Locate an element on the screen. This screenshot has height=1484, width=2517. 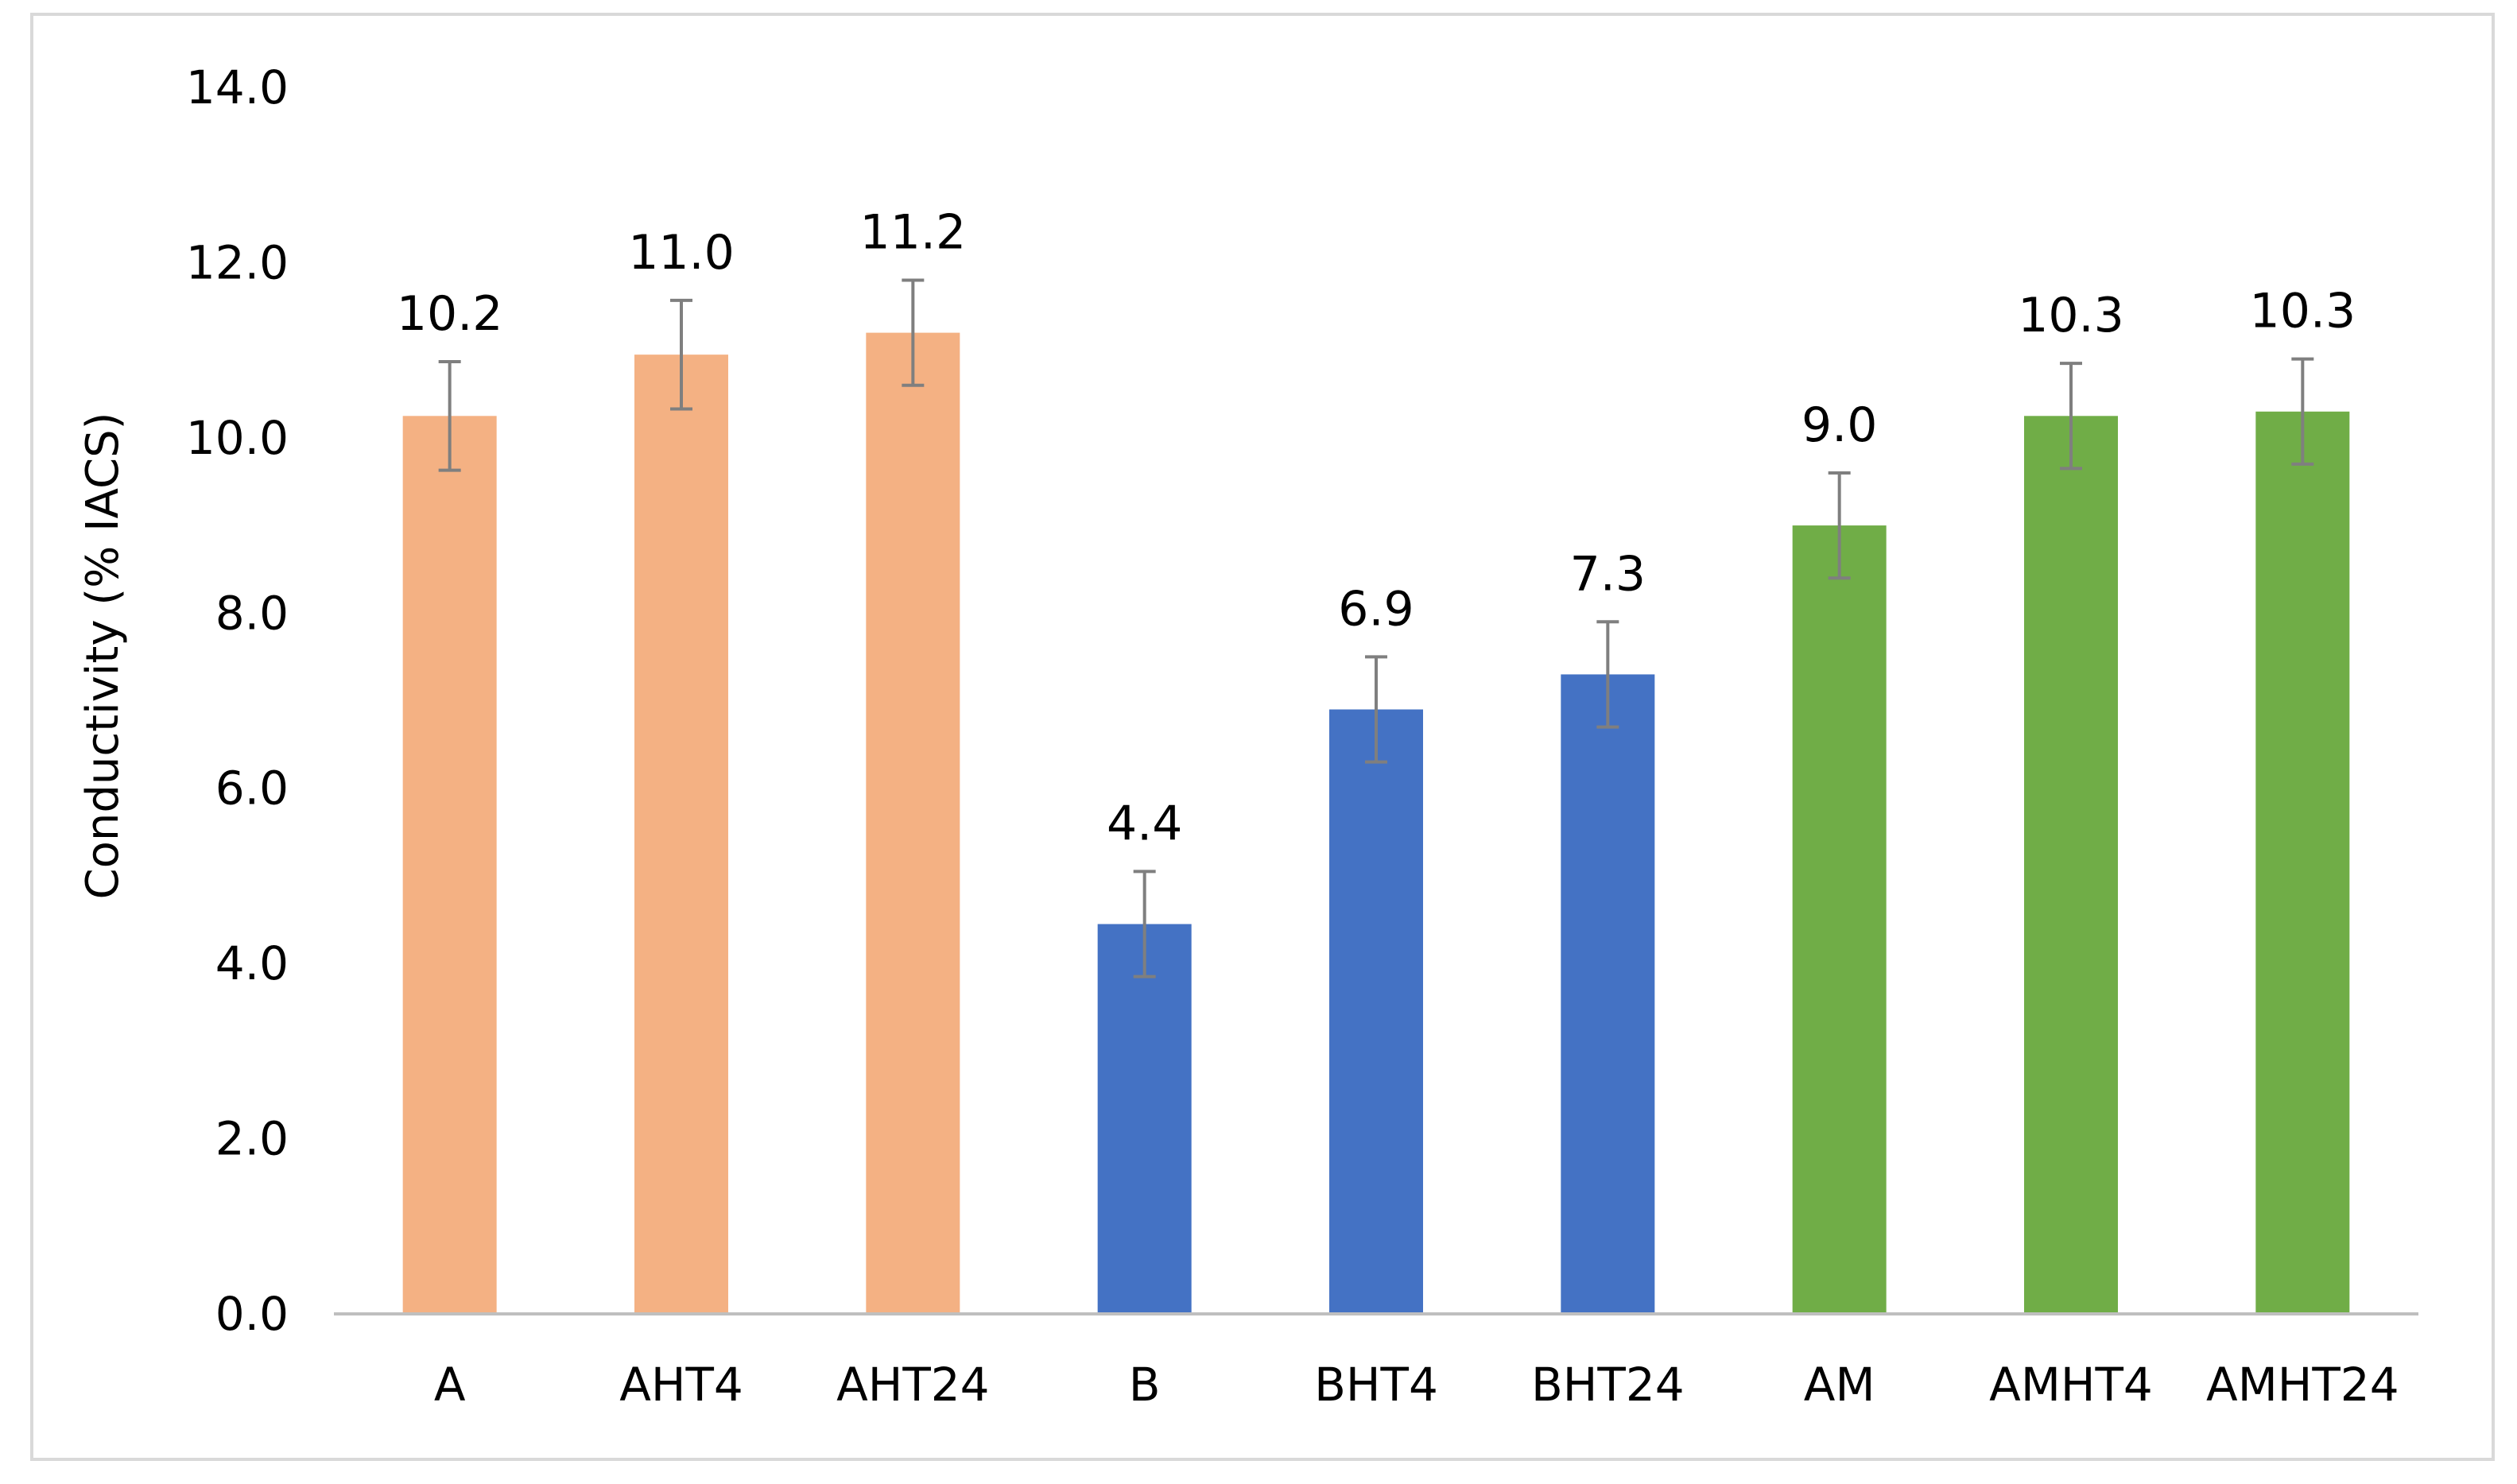
bar-aht24 is located at coordinates (913, 824).